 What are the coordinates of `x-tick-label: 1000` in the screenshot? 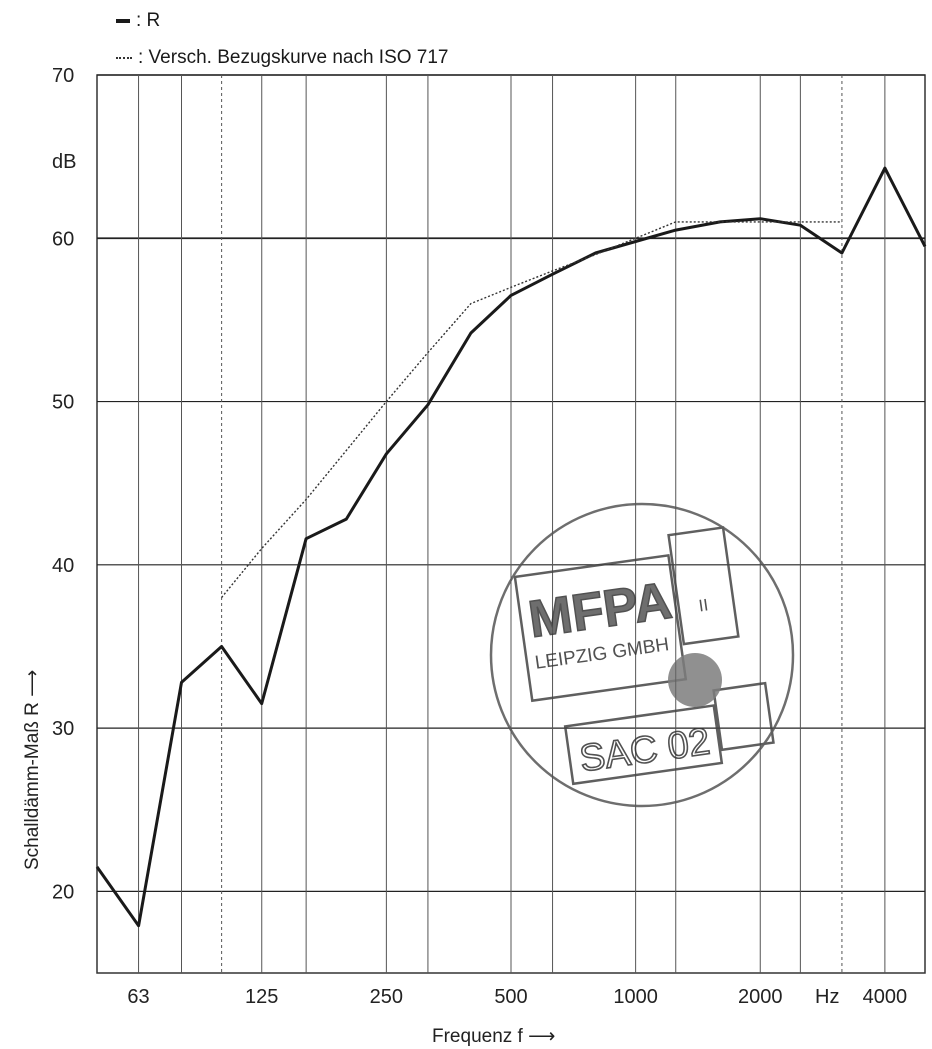 It's located at (635, 997).